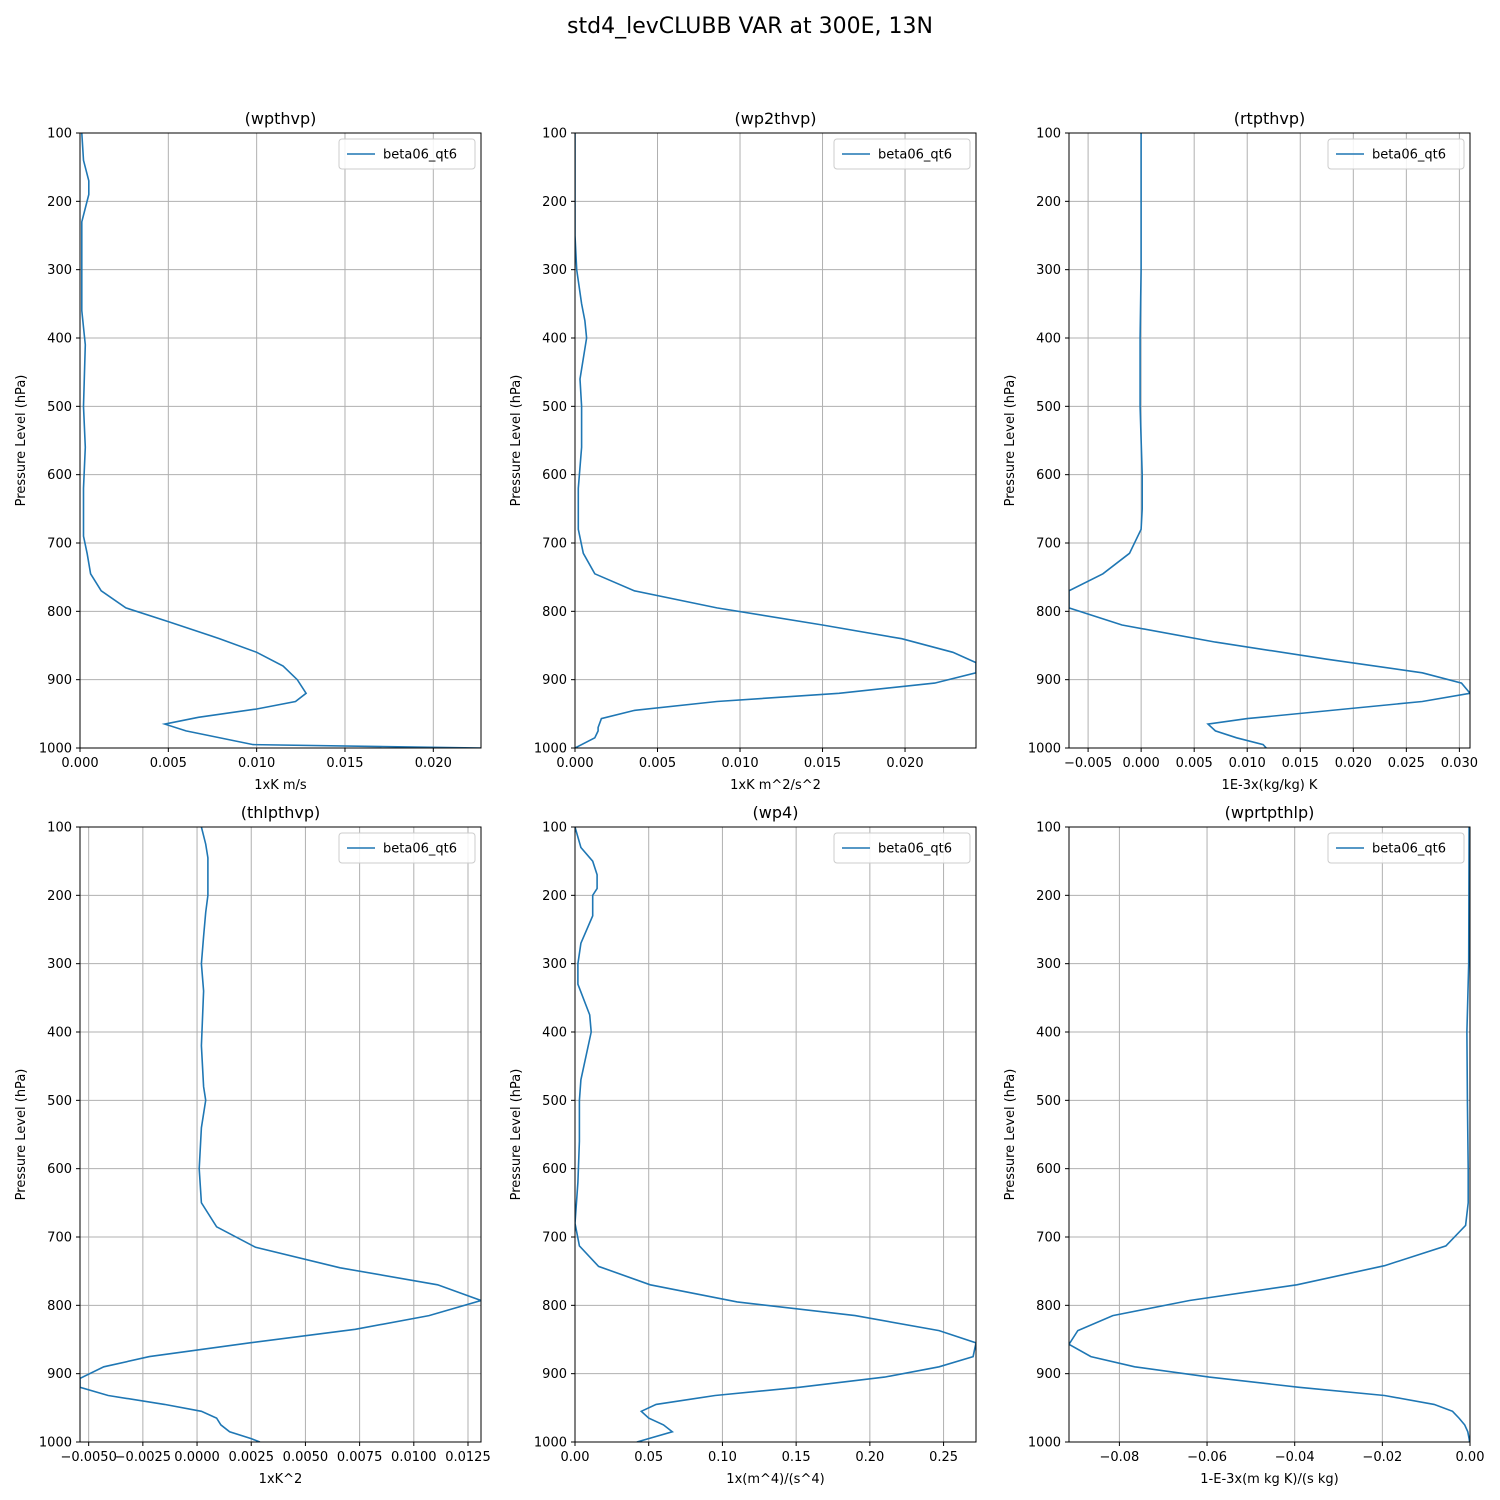 The height and width of the screenshot is (1500, 1500). Describe the element at coordinates (88, 1457) in the screenshot. I see `x-tick-label: −0.0050` at that location.